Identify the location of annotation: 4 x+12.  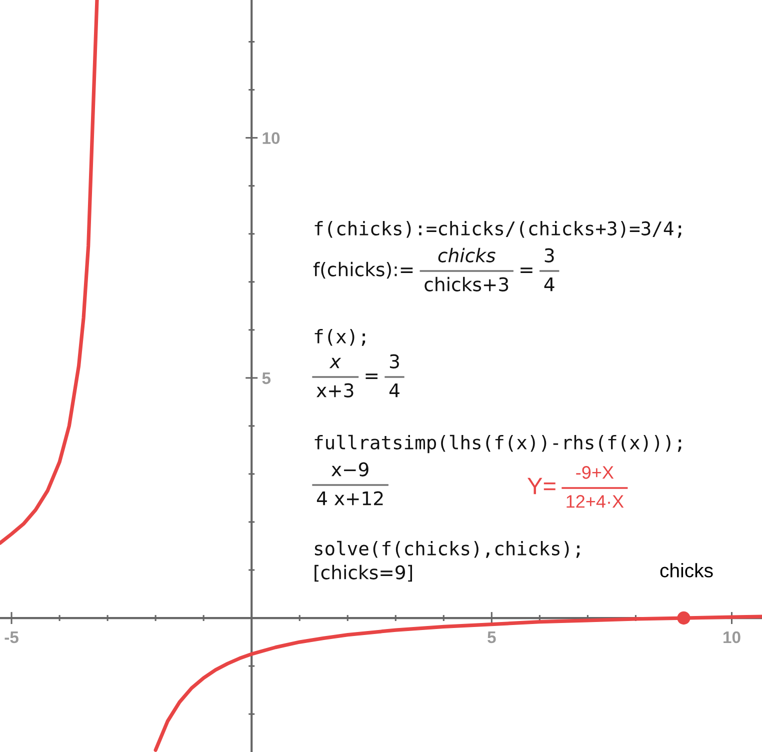
(349, 498).